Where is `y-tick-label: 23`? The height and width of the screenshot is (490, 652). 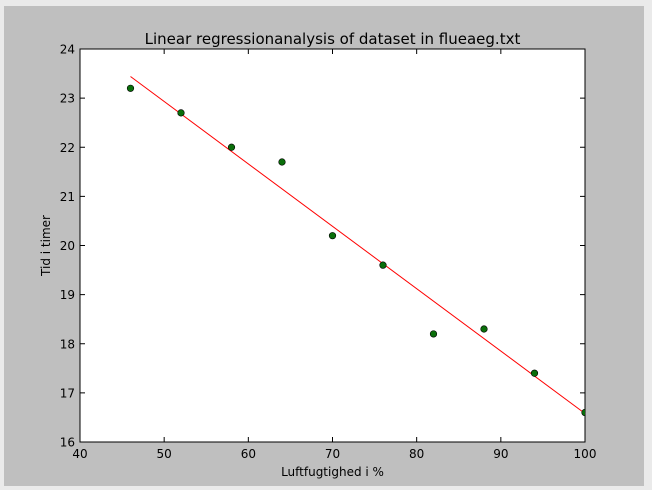 y-tick-label: 23 is located at coordinates (67, 99).